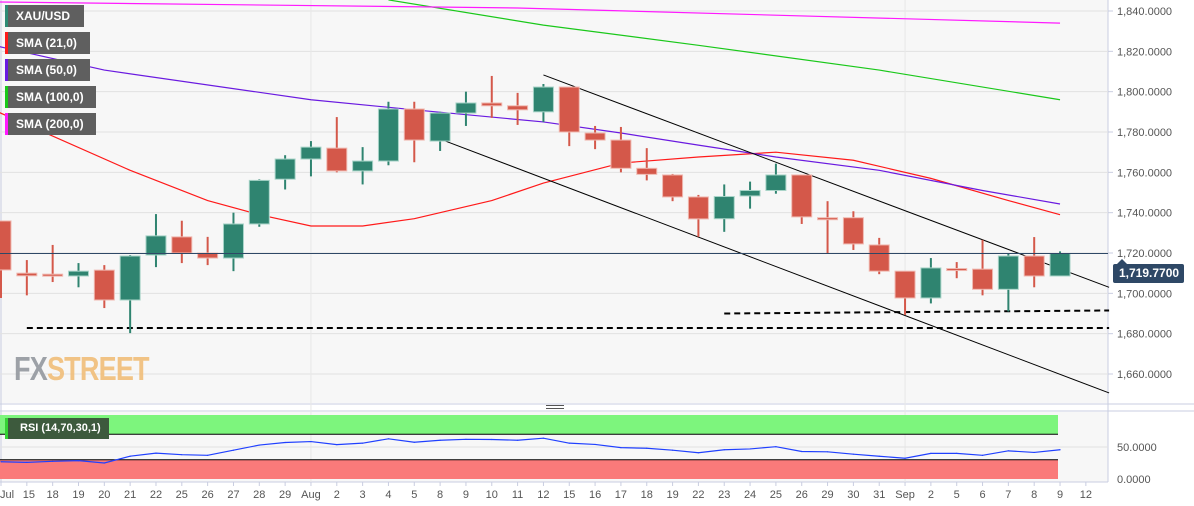  I want to click on legend-label: XAU/USD, so click(43, 16).